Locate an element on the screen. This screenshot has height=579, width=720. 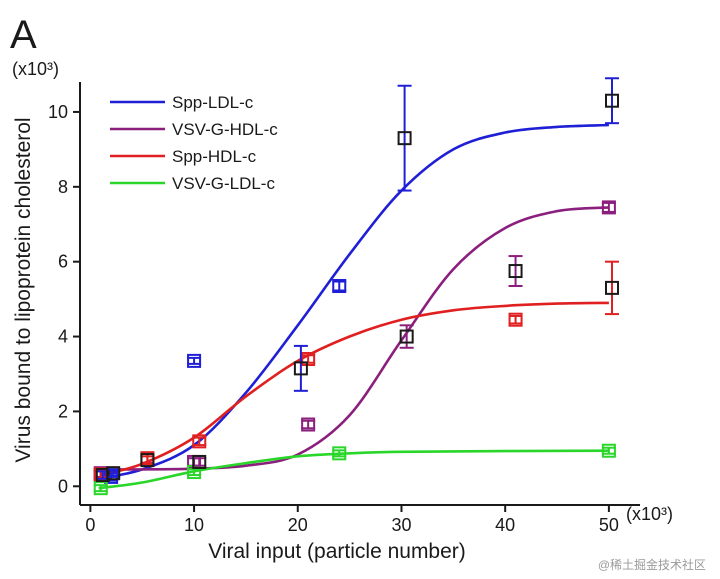
legend-label-0: Spp-LDL-c is located at coordinates (213, 102).